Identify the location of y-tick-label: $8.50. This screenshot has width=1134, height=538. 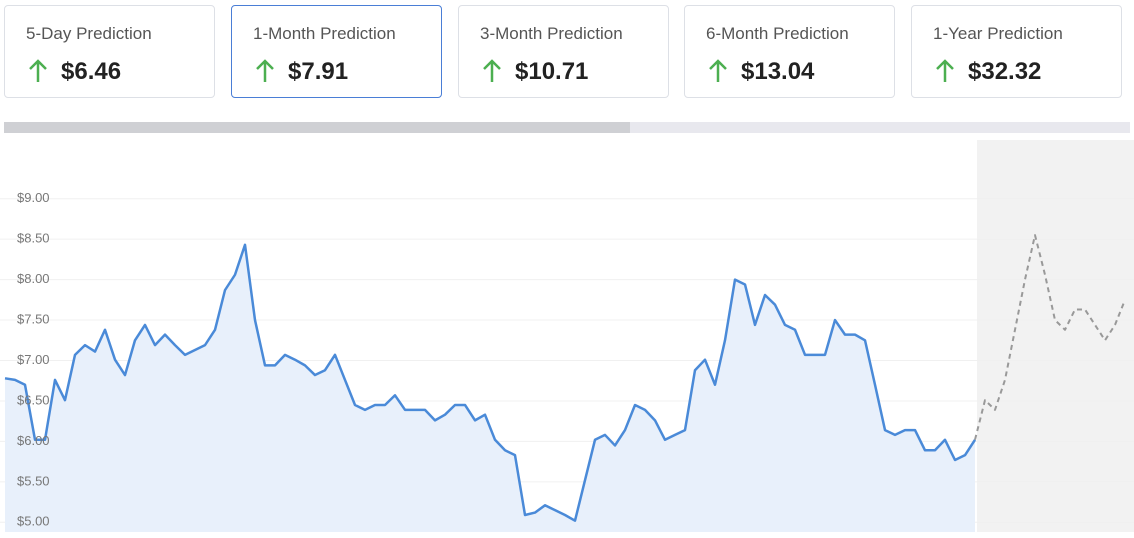
(33, 238).